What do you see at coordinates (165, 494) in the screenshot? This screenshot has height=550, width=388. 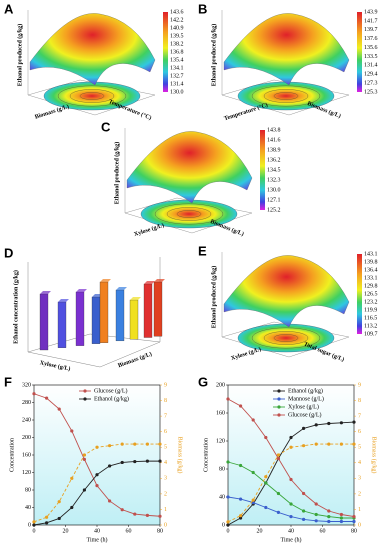 I see `y2-tick-label: 2` at bounding box center [165, 494].